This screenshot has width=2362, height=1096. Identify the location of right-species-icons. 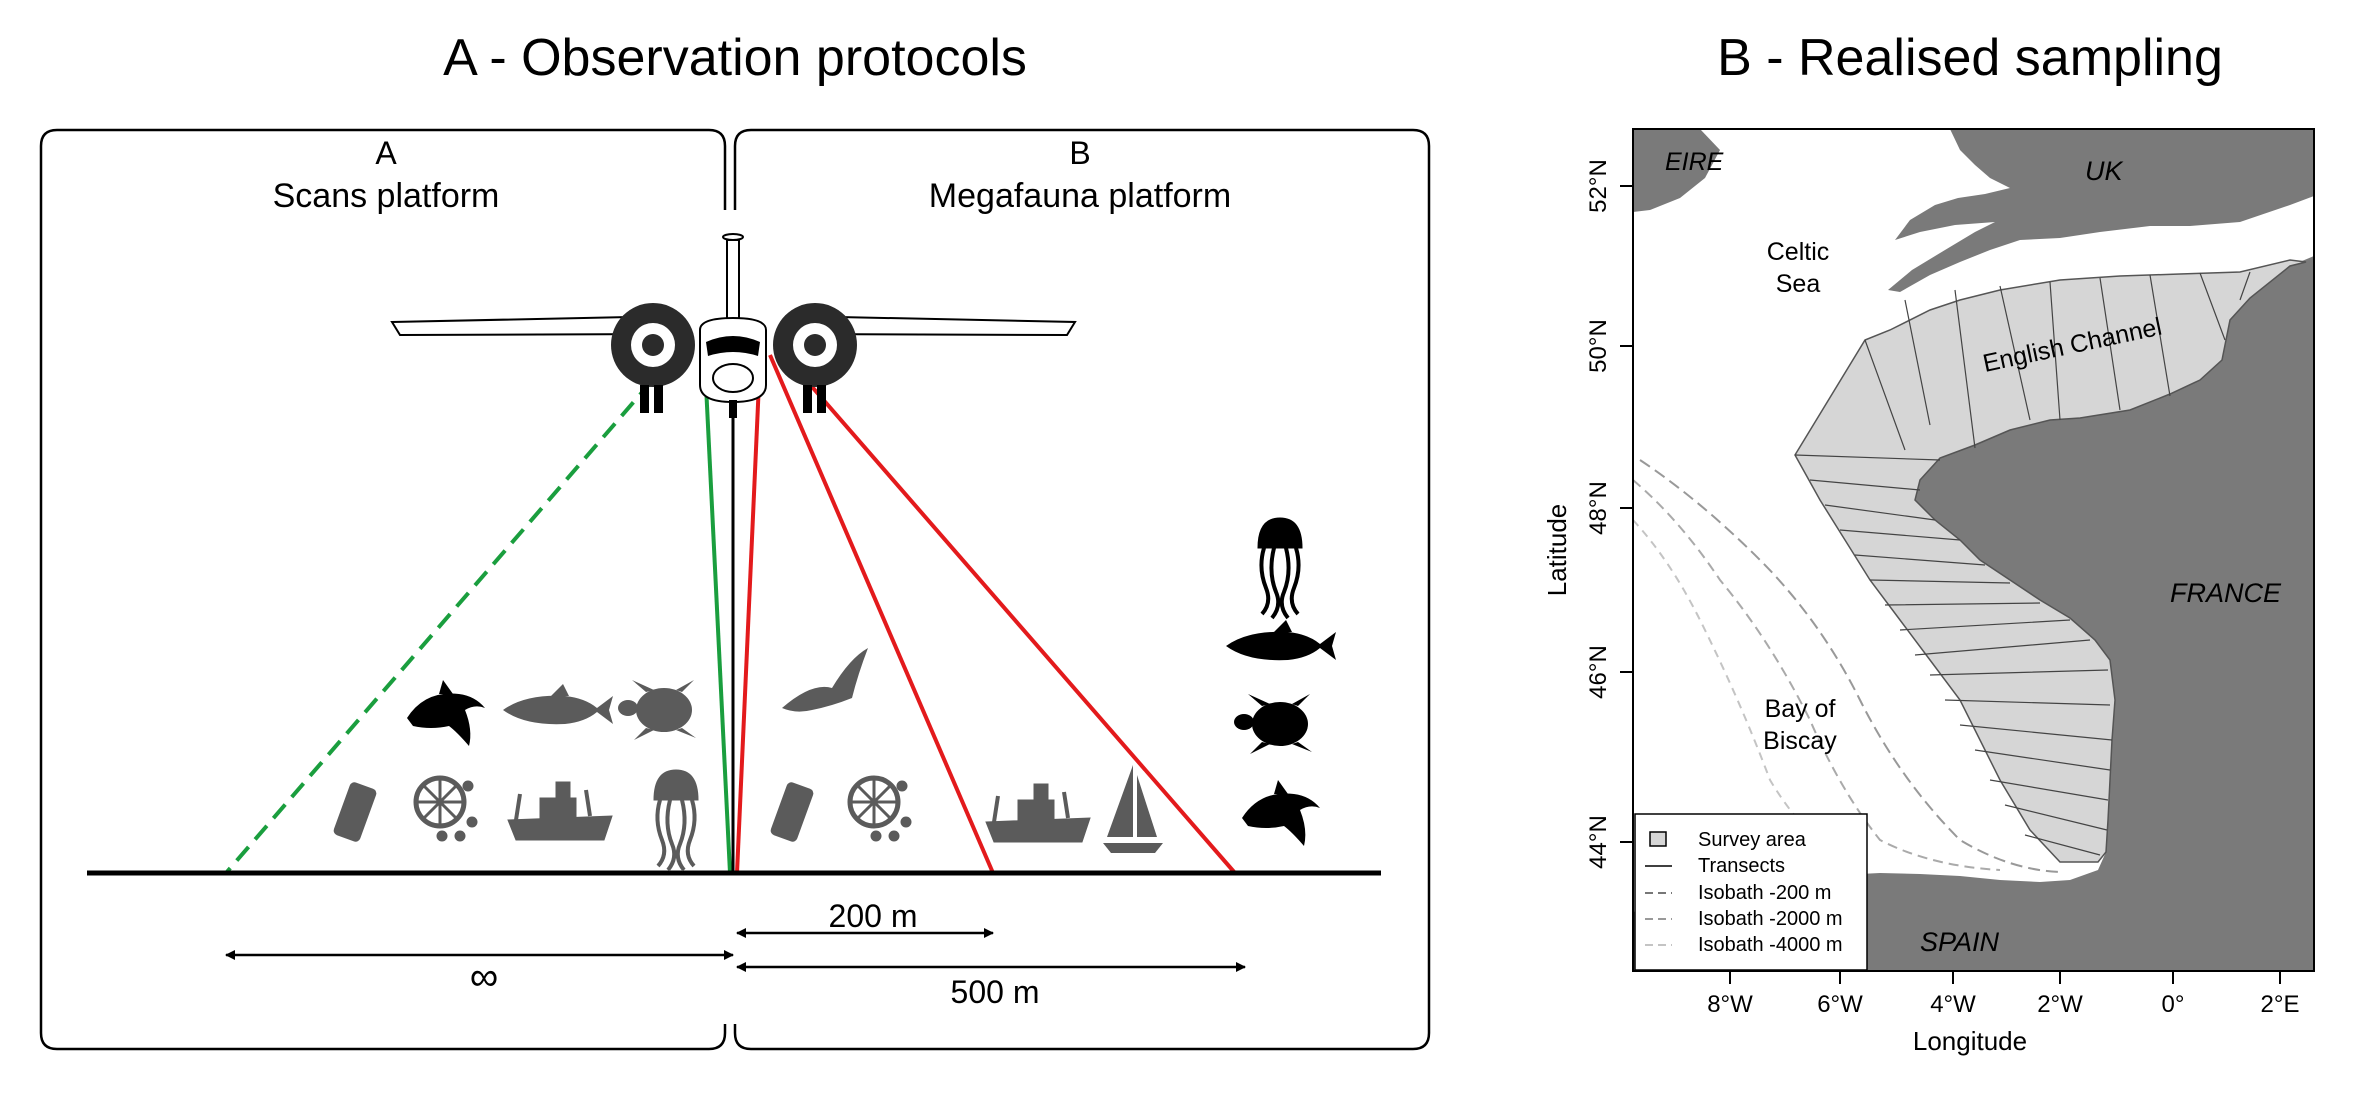
(1052, 684).